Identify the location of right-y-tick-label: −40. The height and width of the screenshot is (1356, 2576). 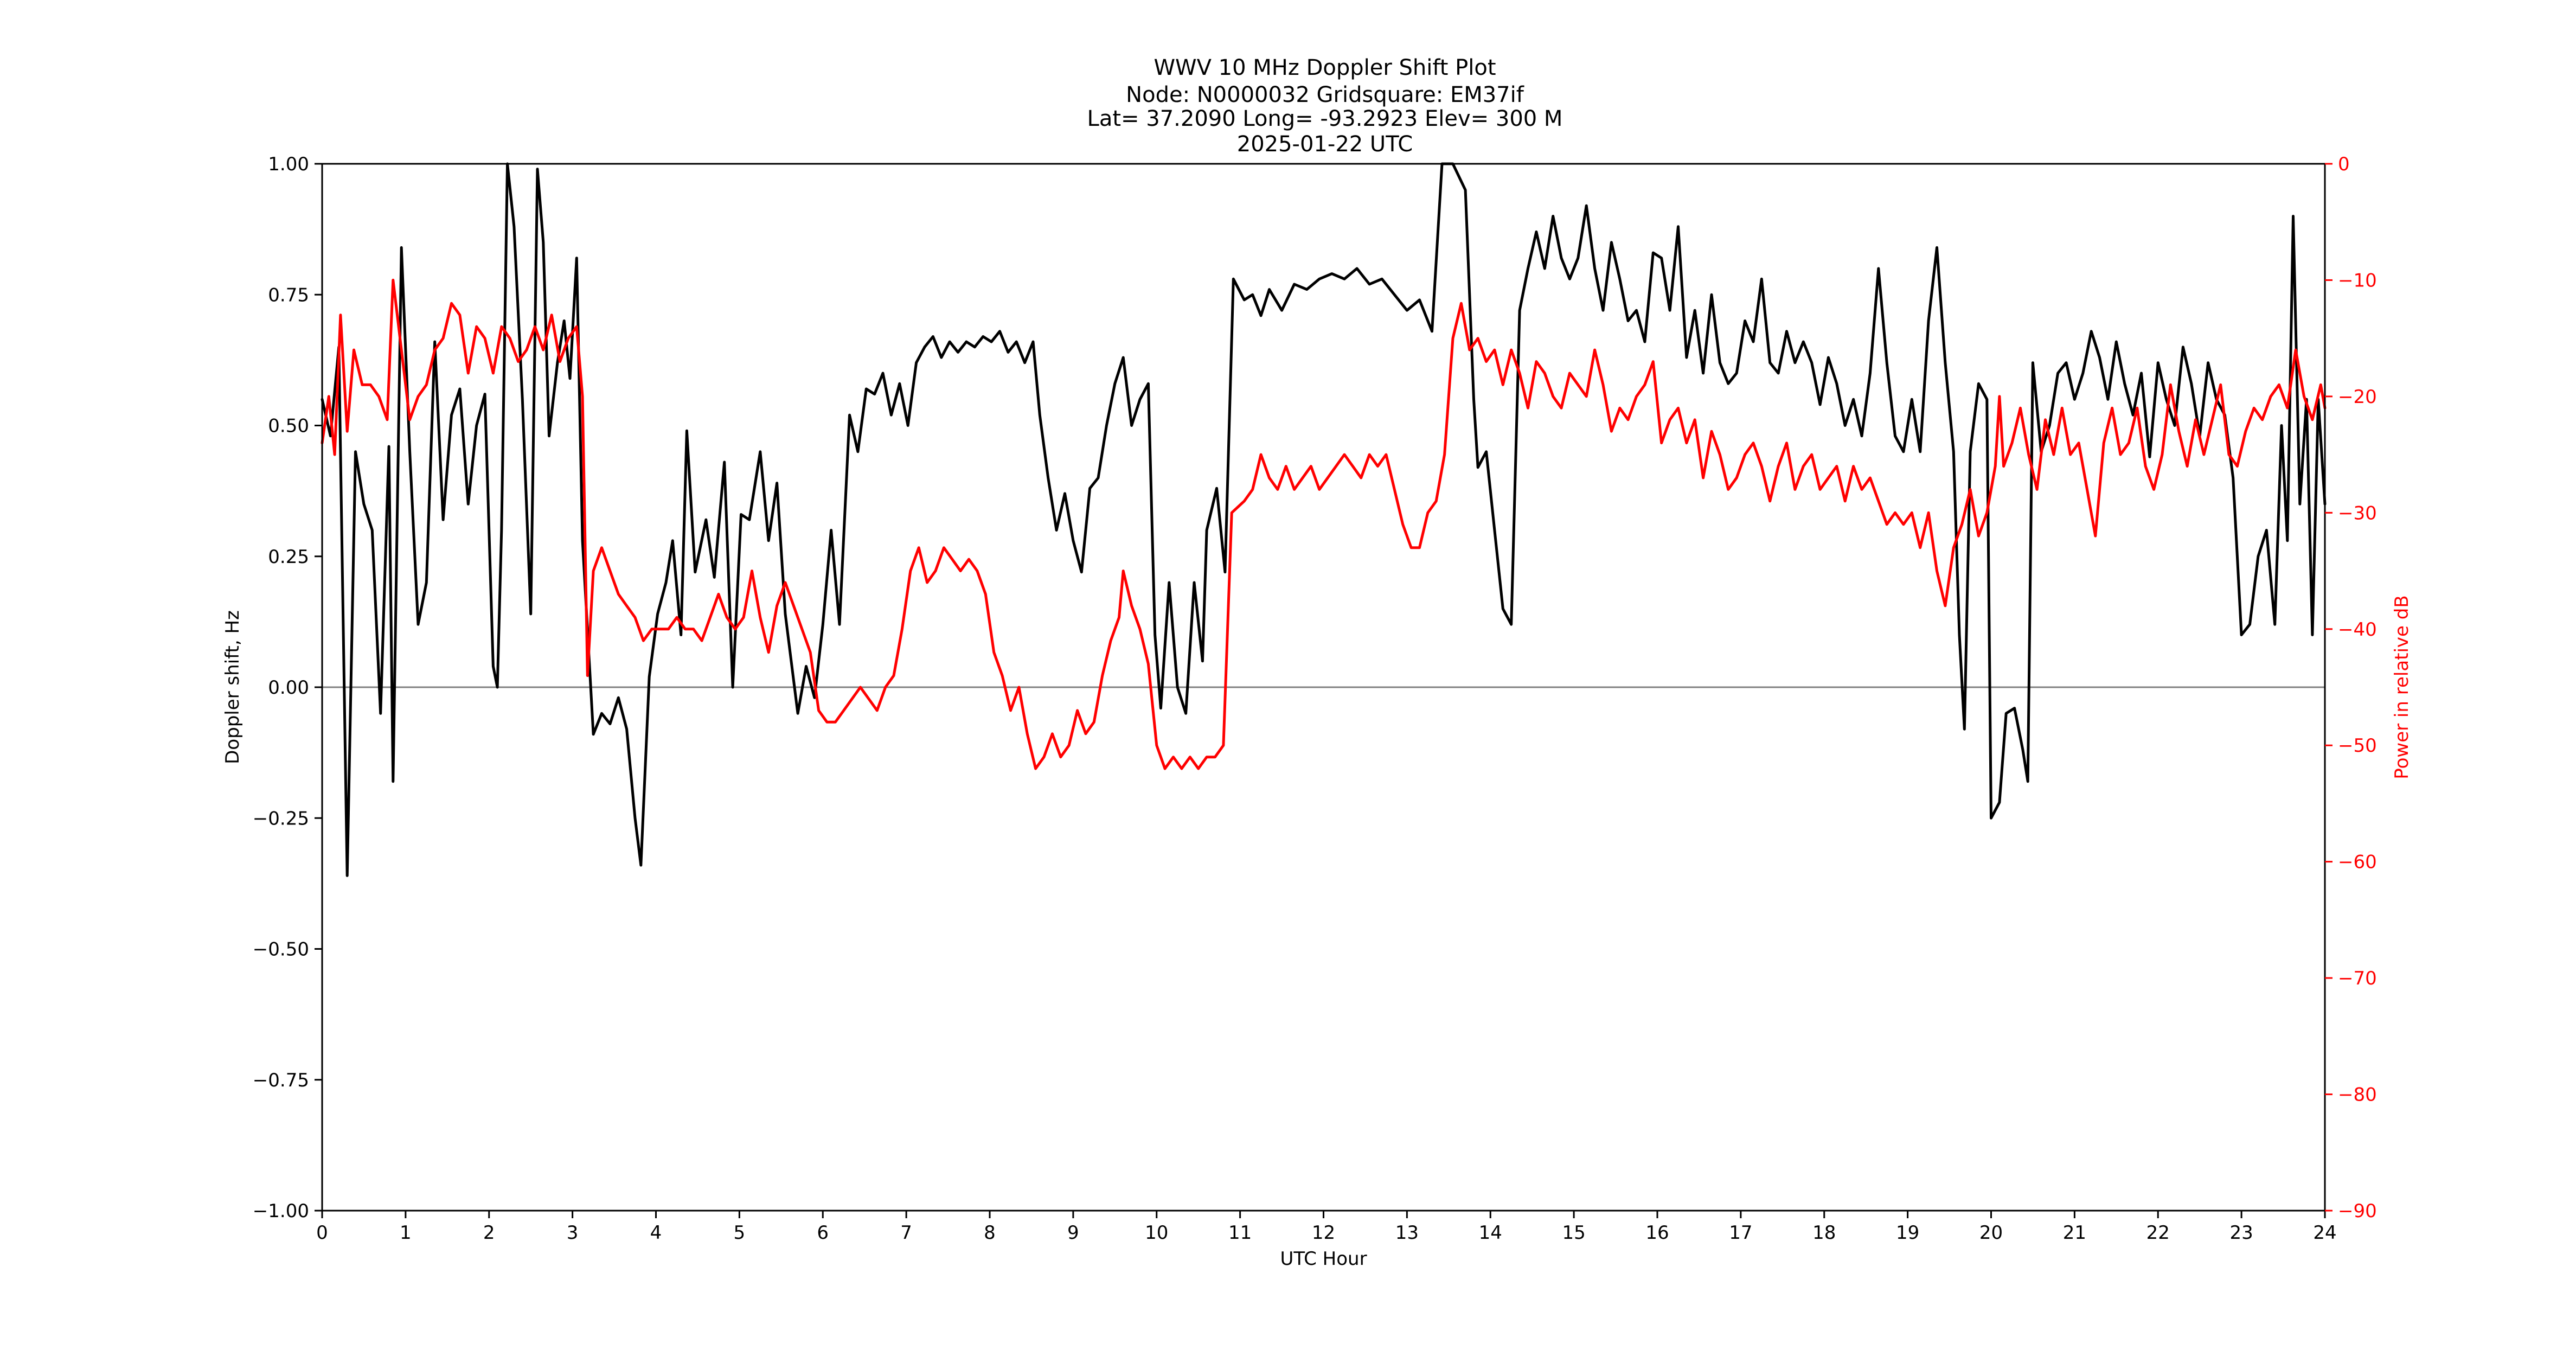
(2357, 630).